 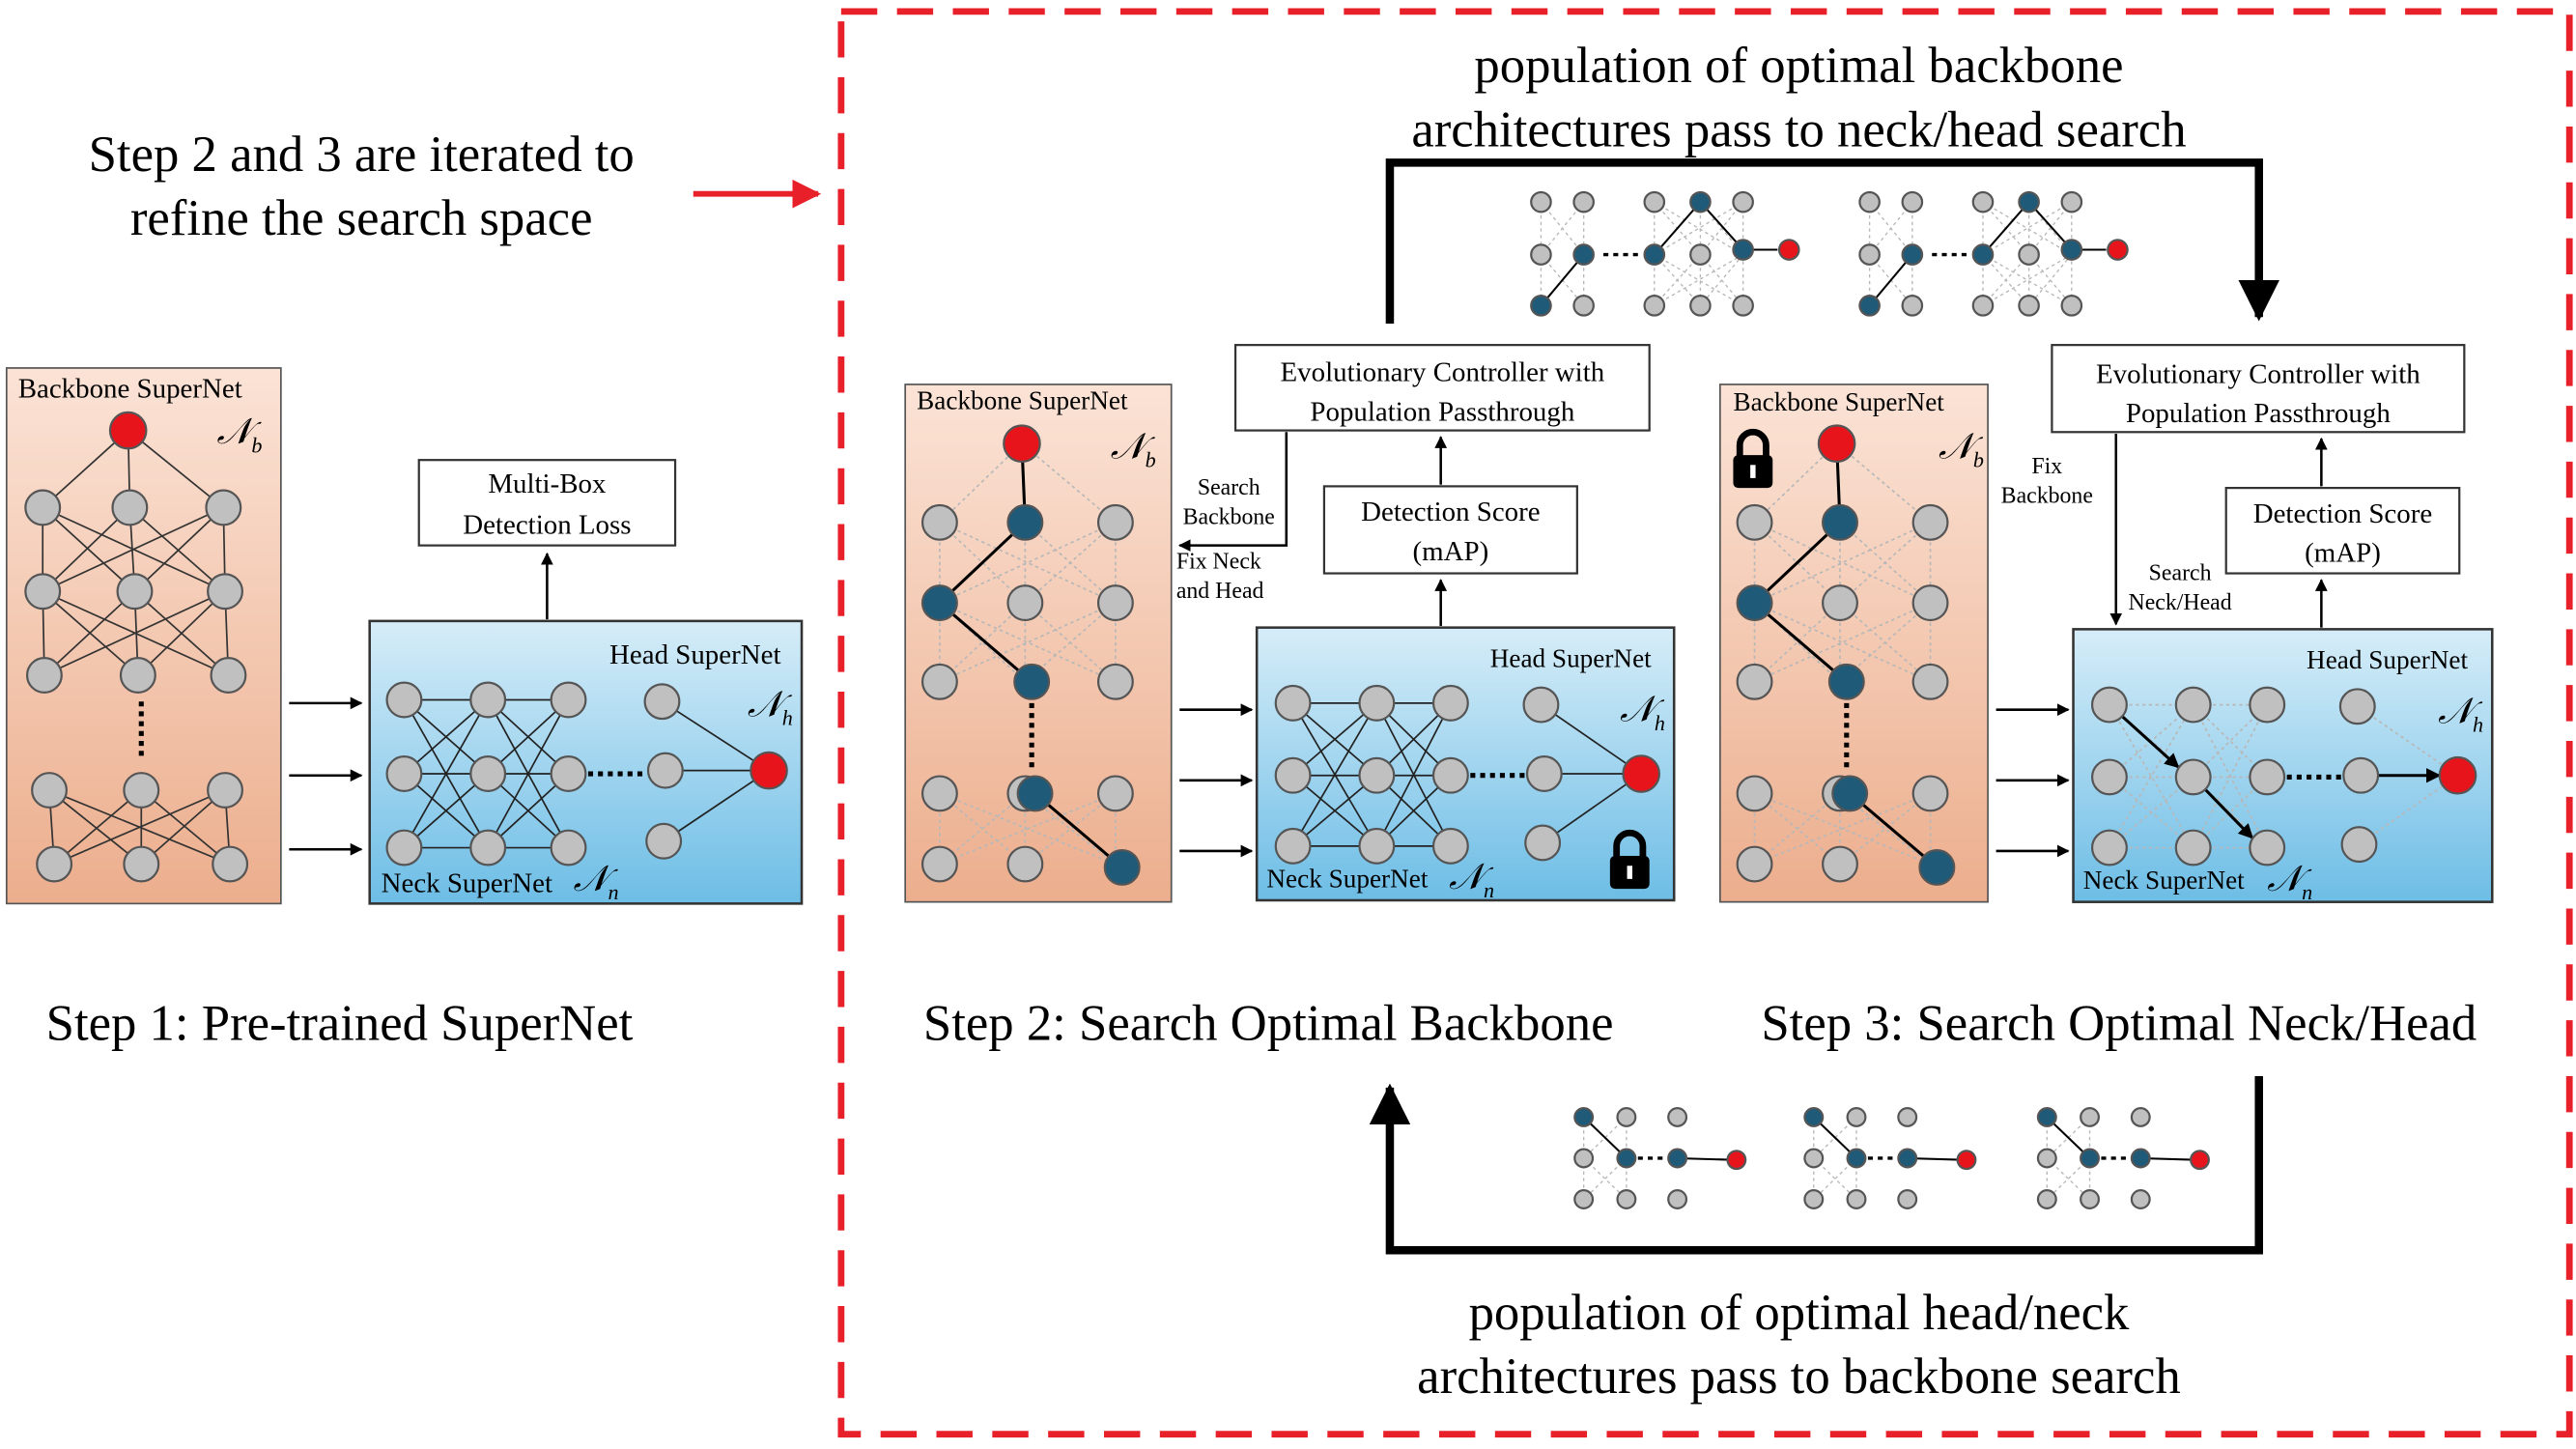 I want to click on step2-head-symbol: 𝒩h, so click(x=1642, y=711).